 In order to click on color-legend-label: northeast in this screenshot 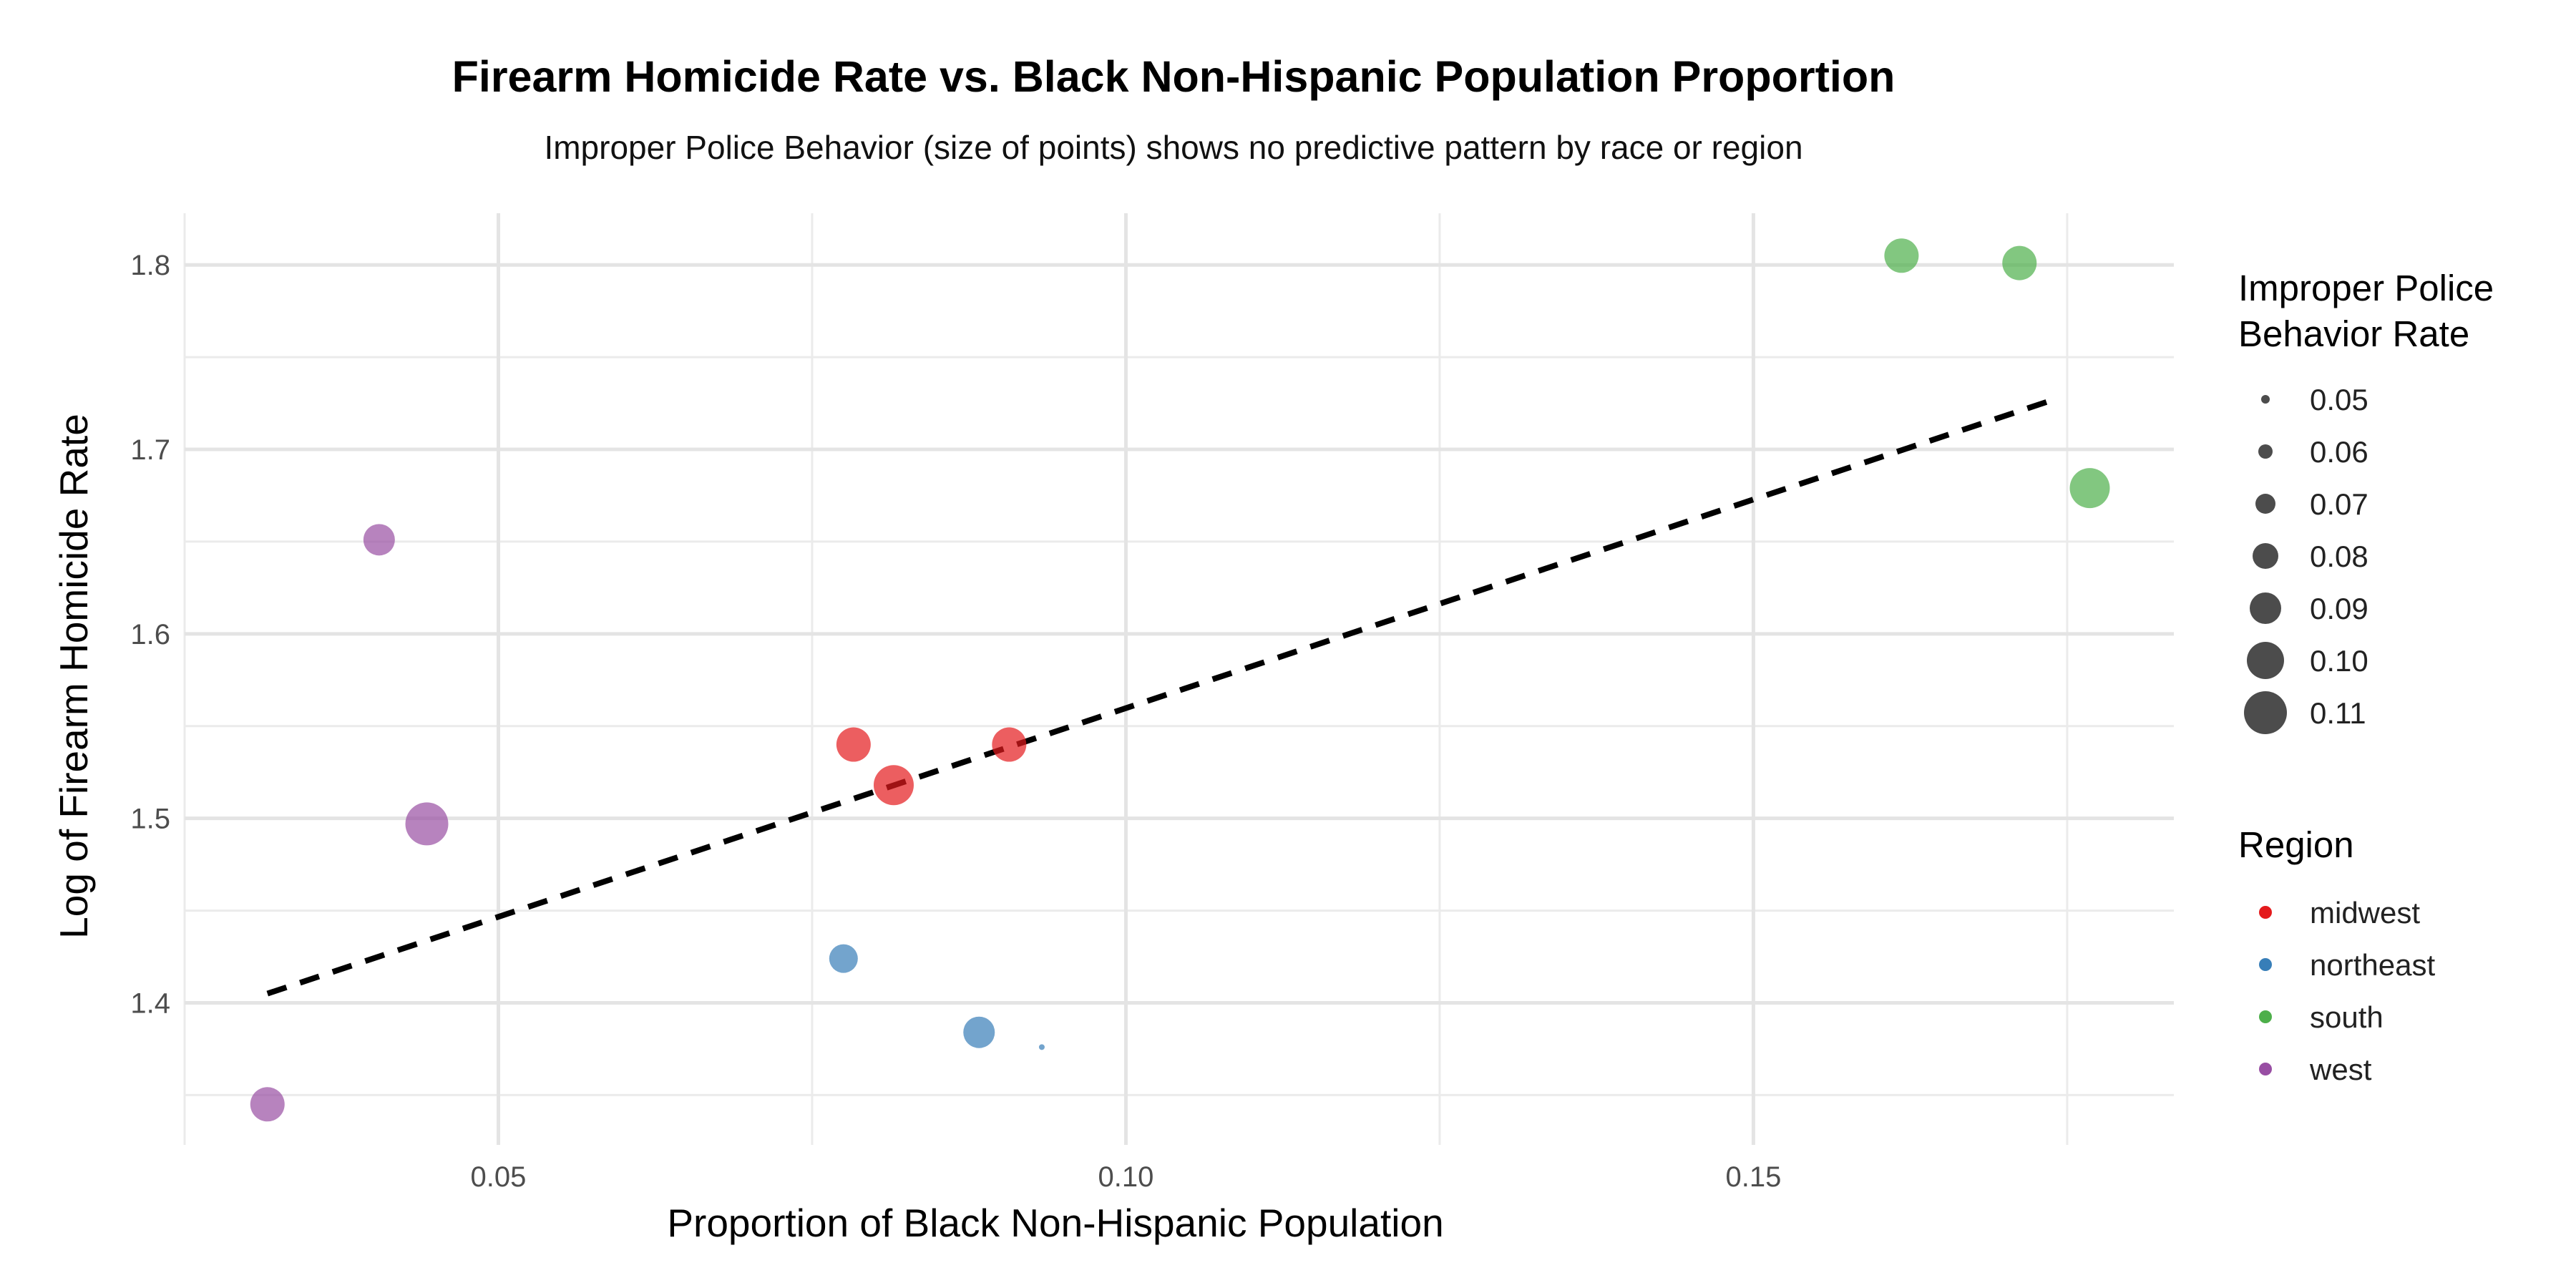, I will do `click(2372, 965)`.